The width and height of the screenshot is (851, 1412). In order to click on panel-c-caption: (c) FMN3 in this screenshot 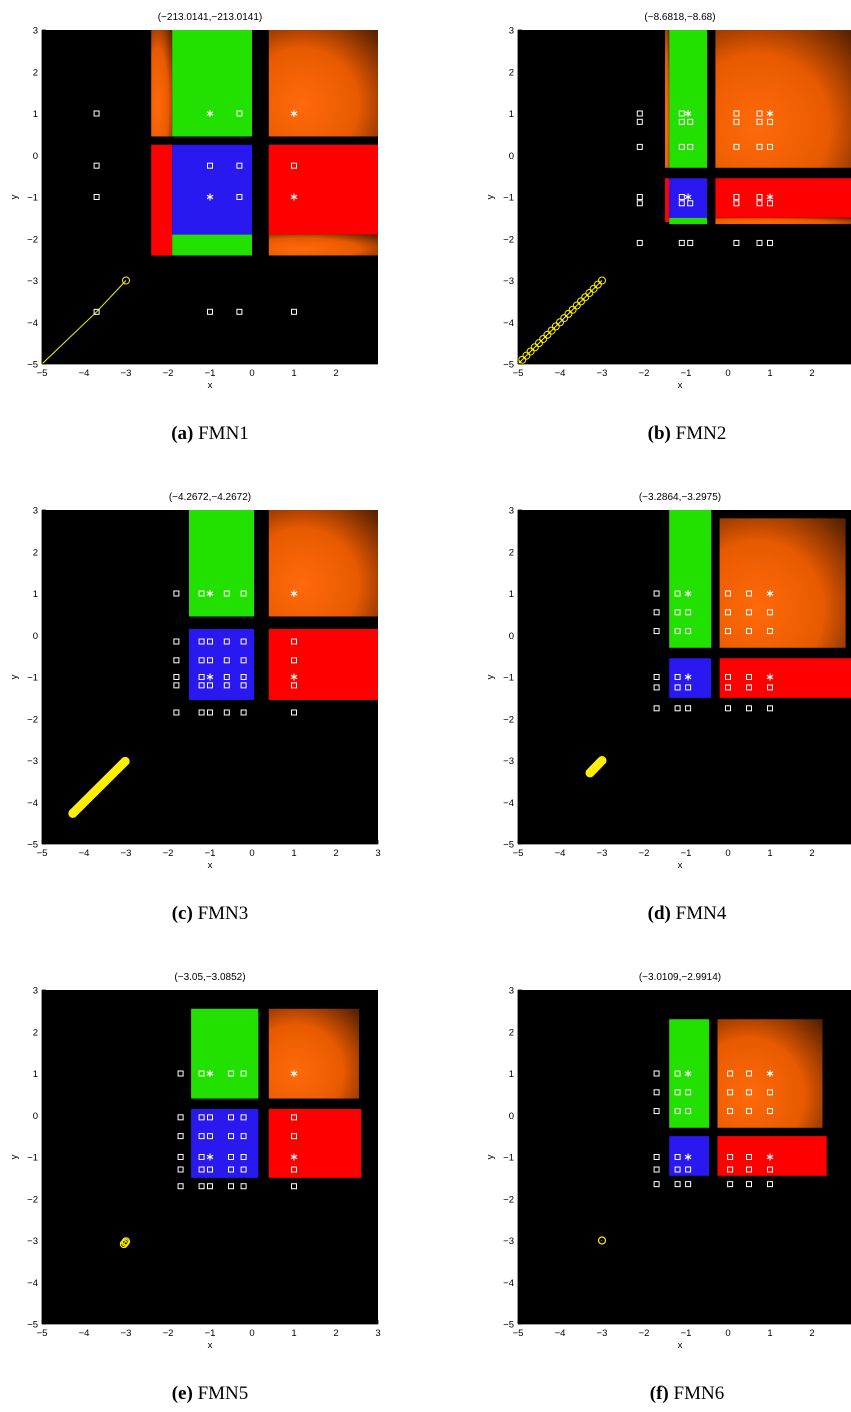, I will do `click(210, 914)`.